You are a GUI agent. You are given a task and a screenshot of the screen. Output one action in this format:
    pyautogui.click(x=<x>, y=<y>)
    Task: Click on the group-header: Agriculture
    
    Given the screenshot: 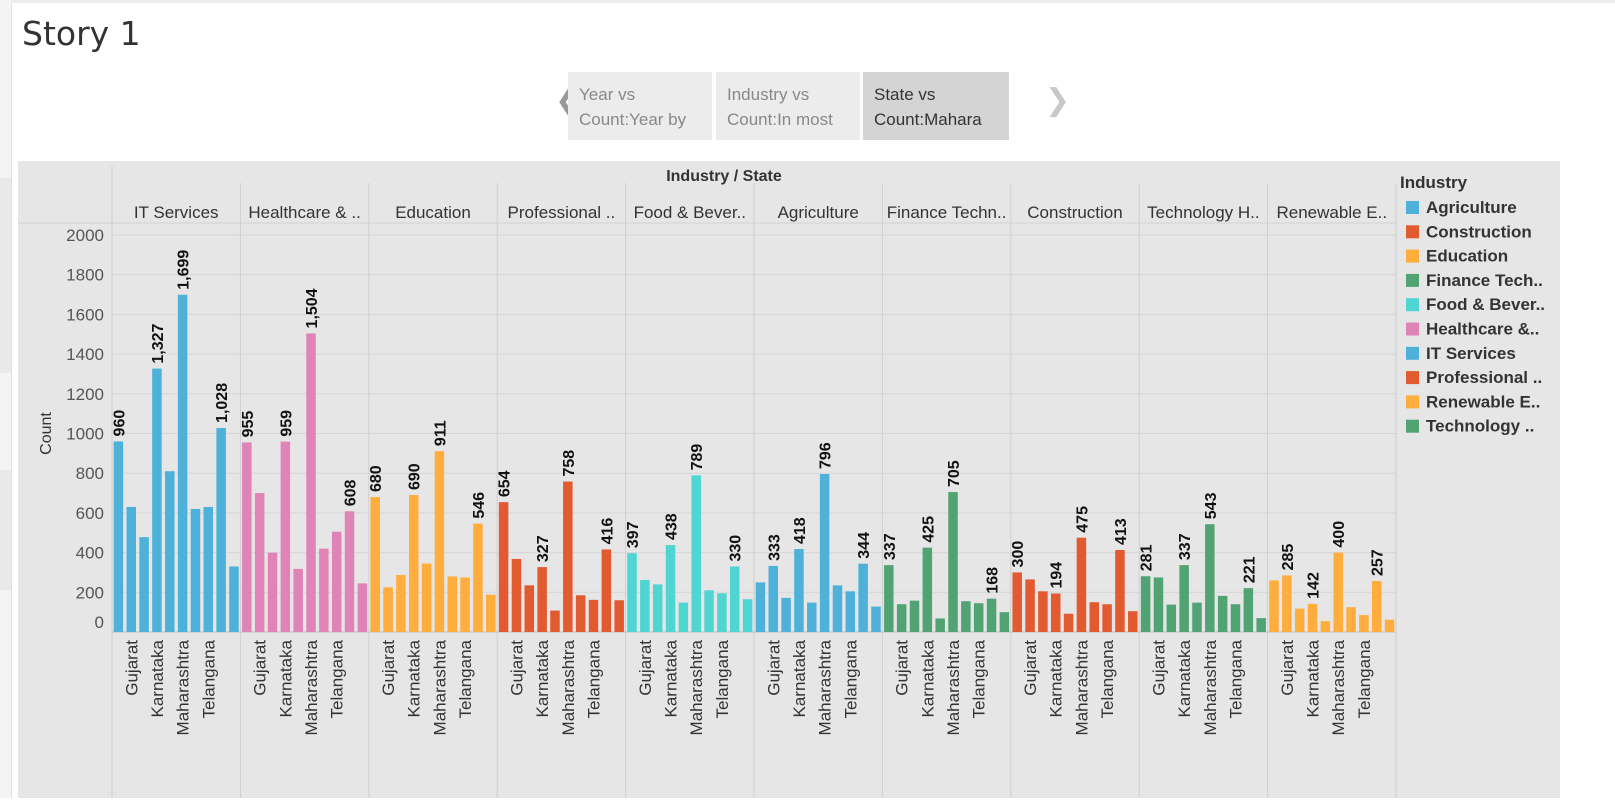 What is the action you would take?
    pyautogui.click(x=818, y=212)
    